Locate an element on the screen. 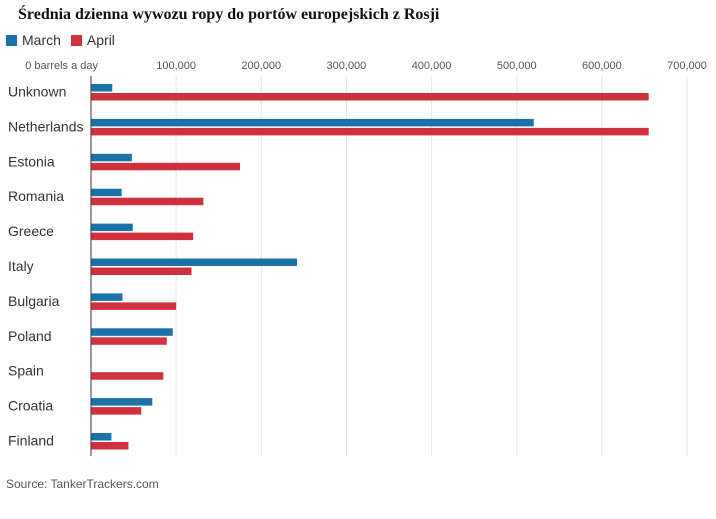 This screenshot has width=716, height=519. category-label: Netherlands is located at coordinates (46, 126).